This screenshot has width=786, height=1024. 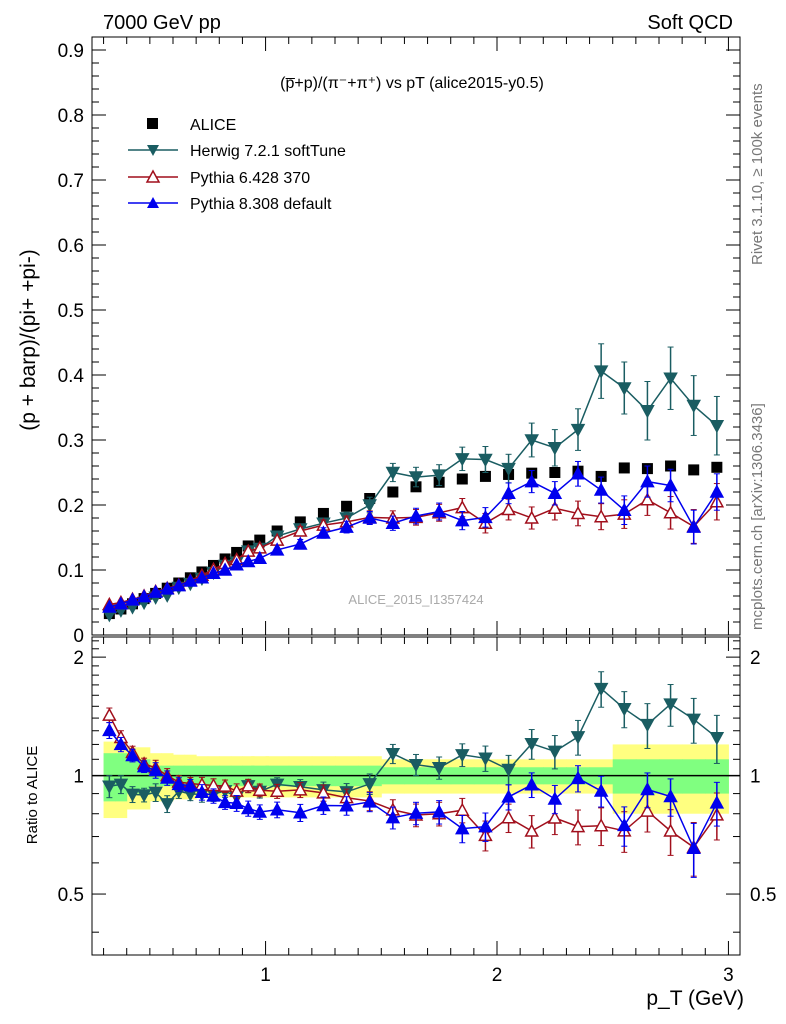 What do you see at coordinates (153, 150) in the screenshot?
I see `legend-marker-herwig` at bounding box center [153, 150].